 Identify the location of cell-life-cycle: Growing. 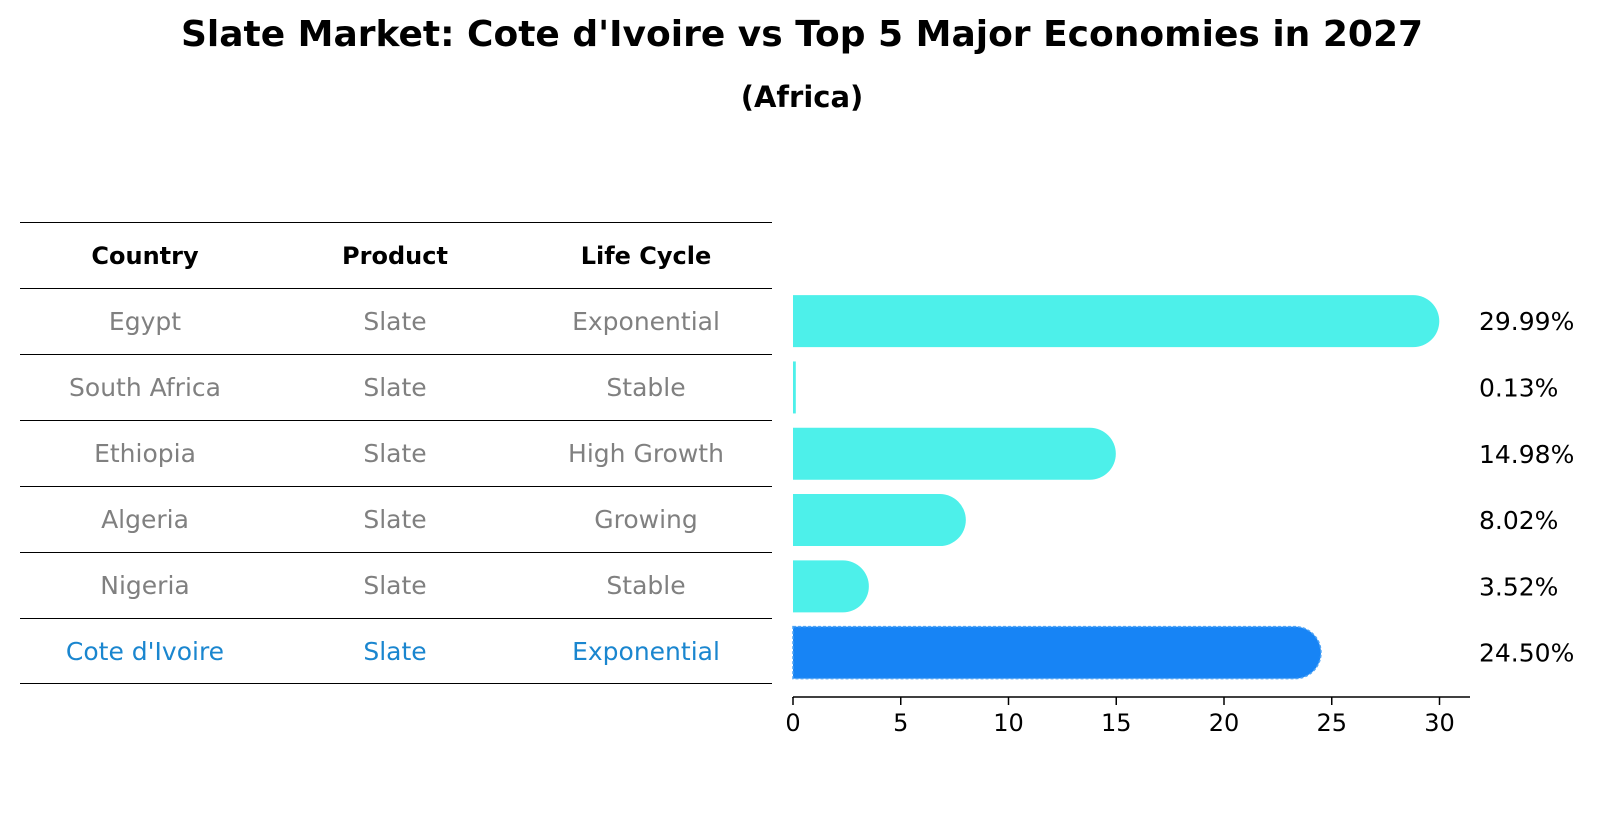
(646, 519).